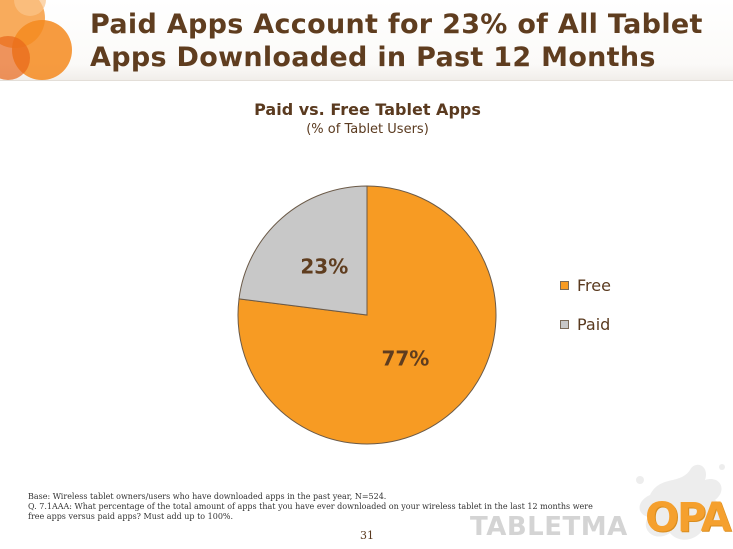 This screenshot has width=733, height=549. Describe the element at coordinates (324, 267) in the screenshot. I see `pie-label-paid: 23%` at that location.